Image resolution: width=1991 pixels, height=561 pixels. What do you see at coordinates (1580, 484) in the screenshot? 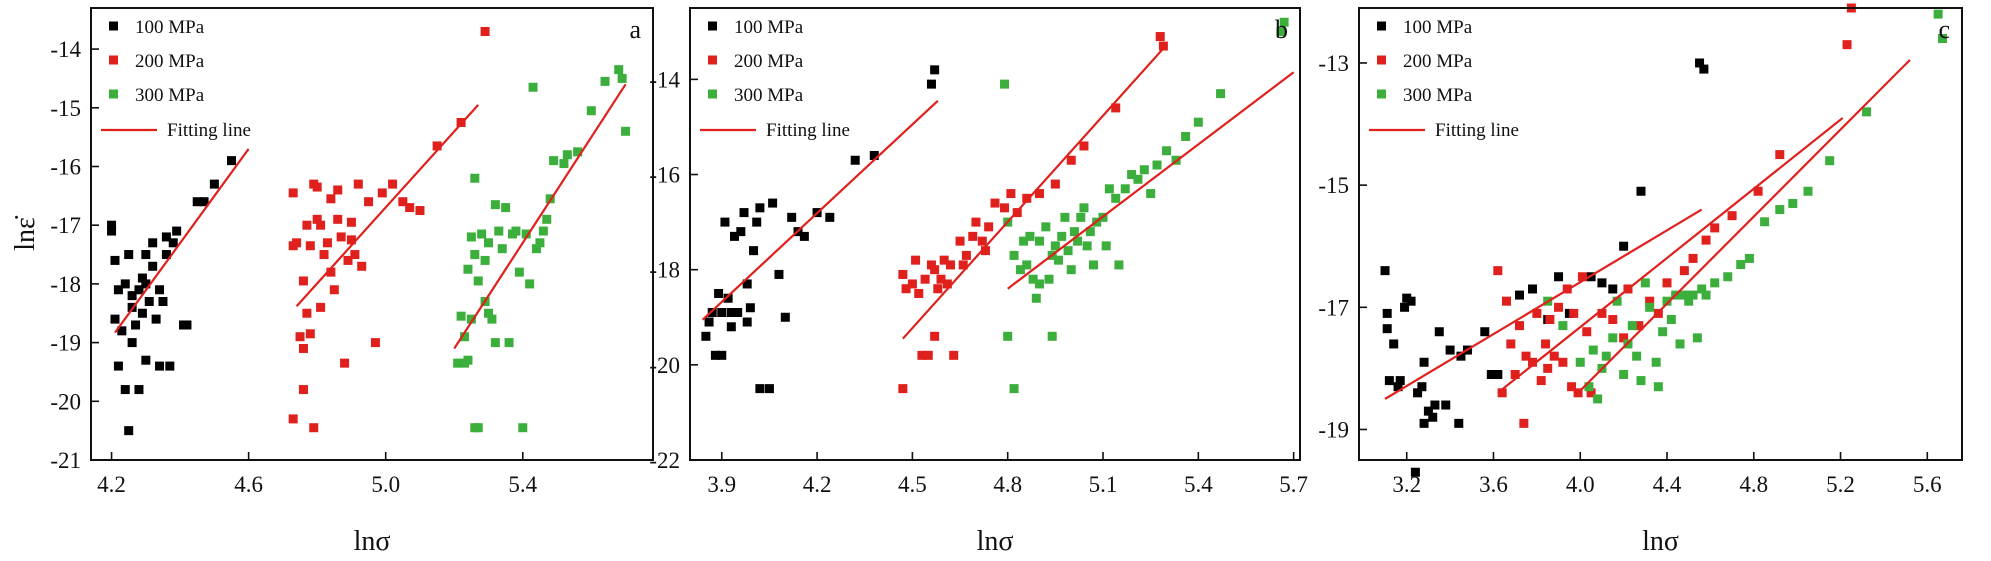
I see `x-tick-label: 4.0` at bounding box center [1580, 484].